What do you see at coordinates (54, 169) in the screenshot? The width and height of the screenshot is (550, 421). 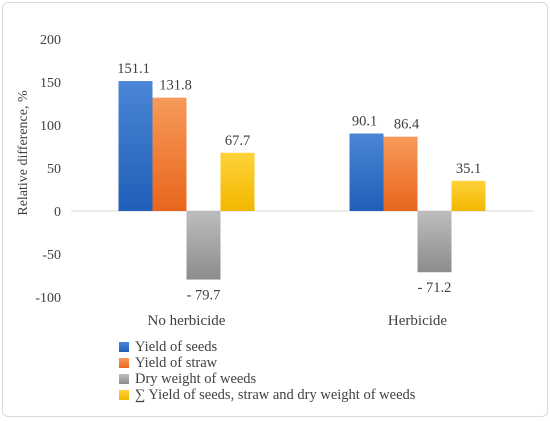 I see `y-tick-label: 50` at bounding box center [54, 169].